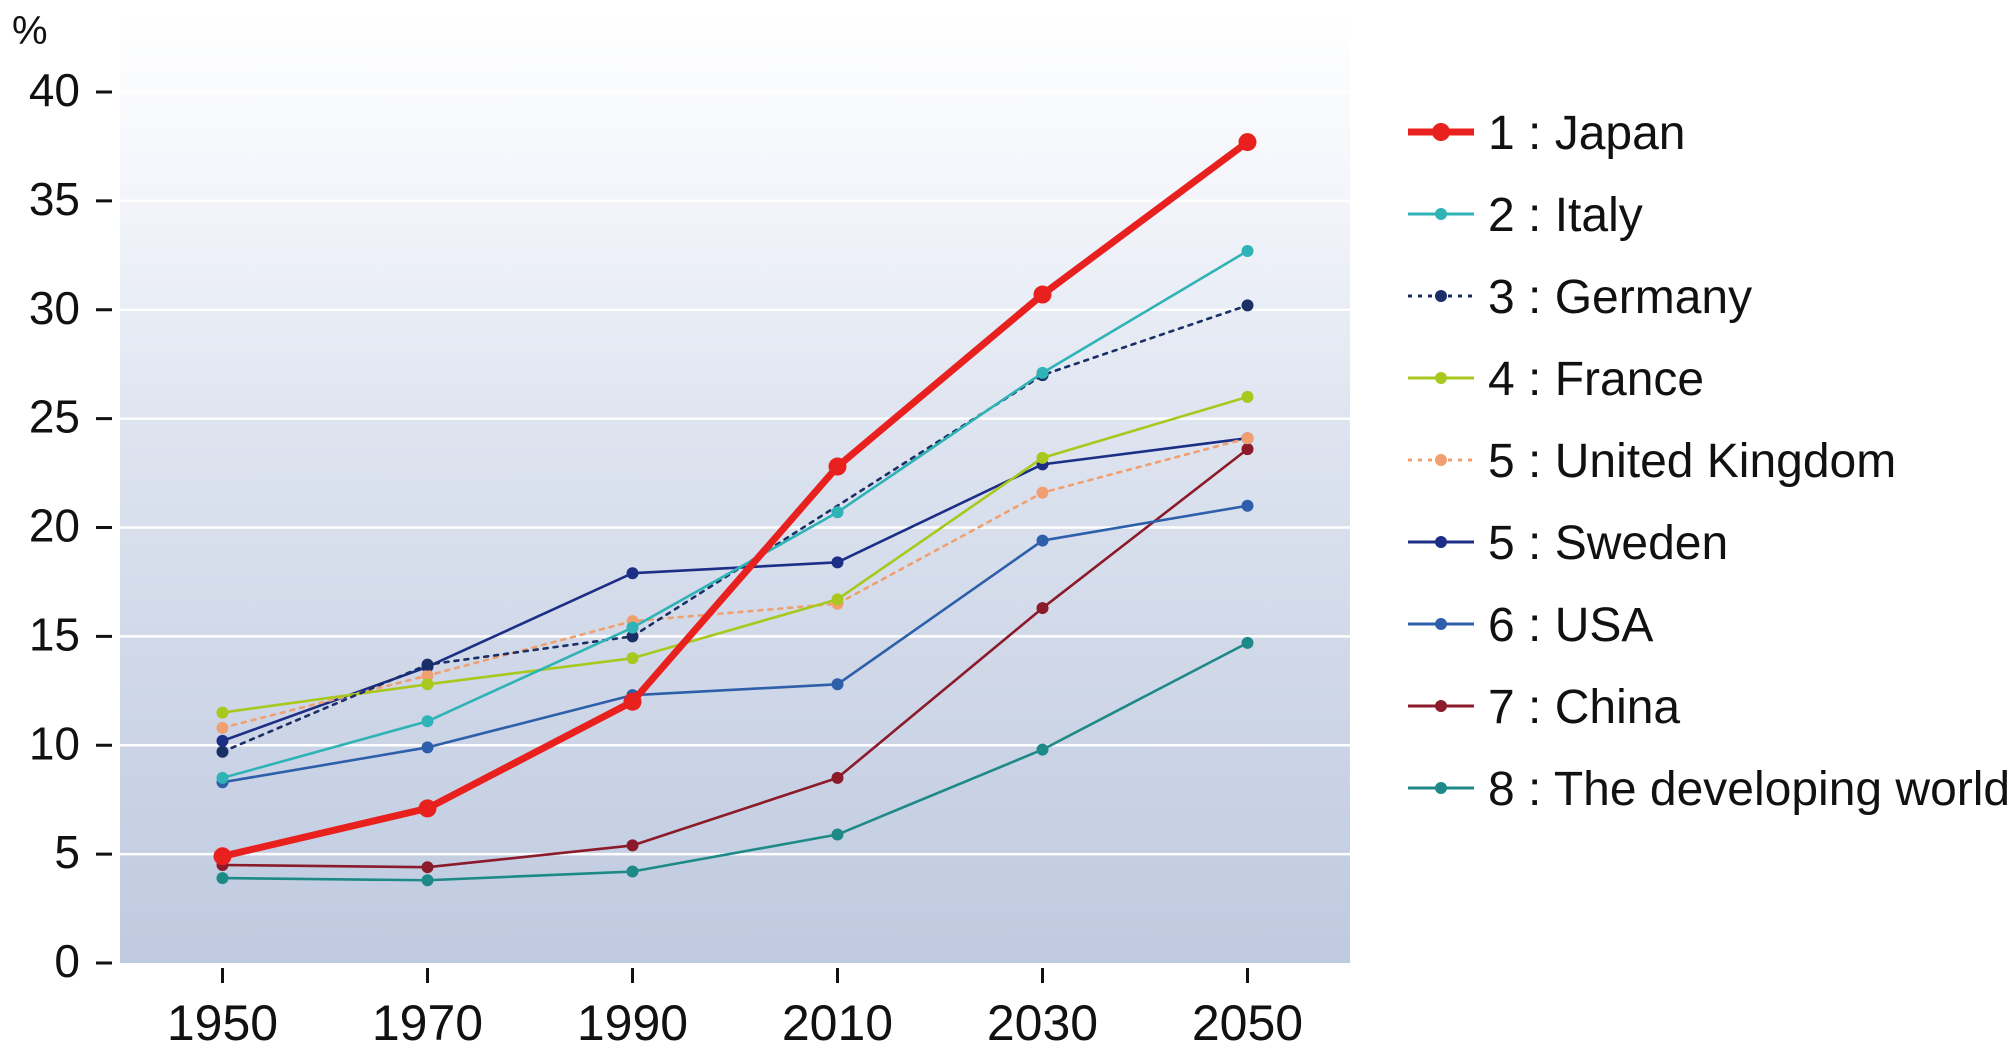  Describe the element at coordinates (1596, 379) in the screenshot. I see `legend-label: 4 : France` at that location.